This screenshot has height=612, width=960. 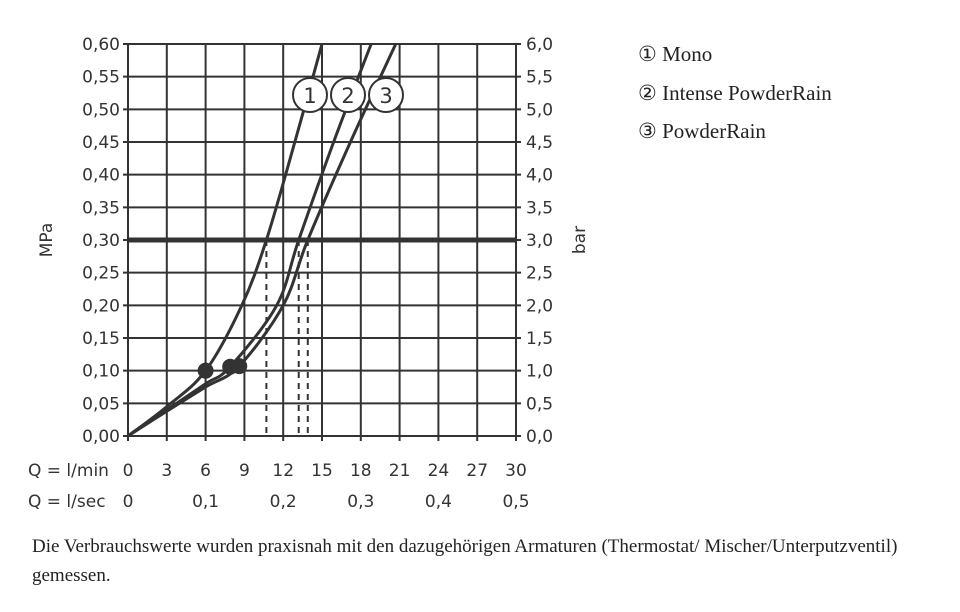 What do you see at coordinates (68, 471) in the screenshot?
I see `x-axis-label-lmin: Q = l/min` at bounding box center [68, 471].